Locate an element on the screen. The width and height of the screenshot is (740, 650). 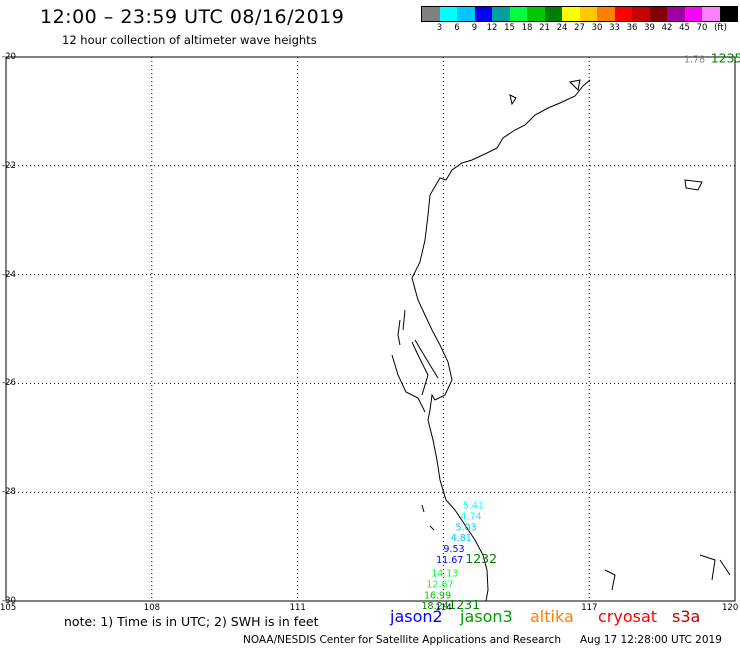
wave-height-label: 14.13 is located at coordinates (444, 574).